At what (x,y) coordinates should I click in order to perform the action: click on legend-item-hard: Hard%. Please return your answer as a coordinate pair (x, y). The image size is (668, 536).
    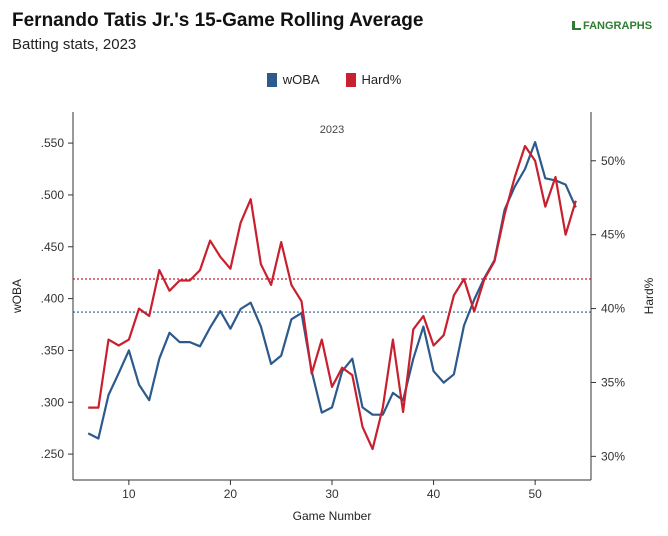
    Looking at the image, I should click on (373, 79).